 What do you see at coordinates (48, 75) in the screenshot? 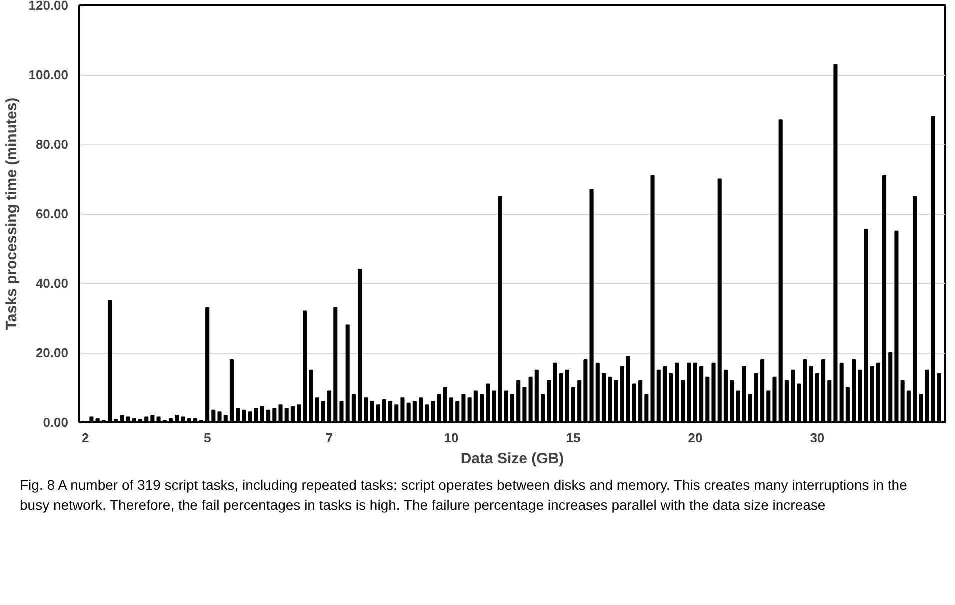
I see `y-tick-label: 100.00` at bounding box center [48, 75].